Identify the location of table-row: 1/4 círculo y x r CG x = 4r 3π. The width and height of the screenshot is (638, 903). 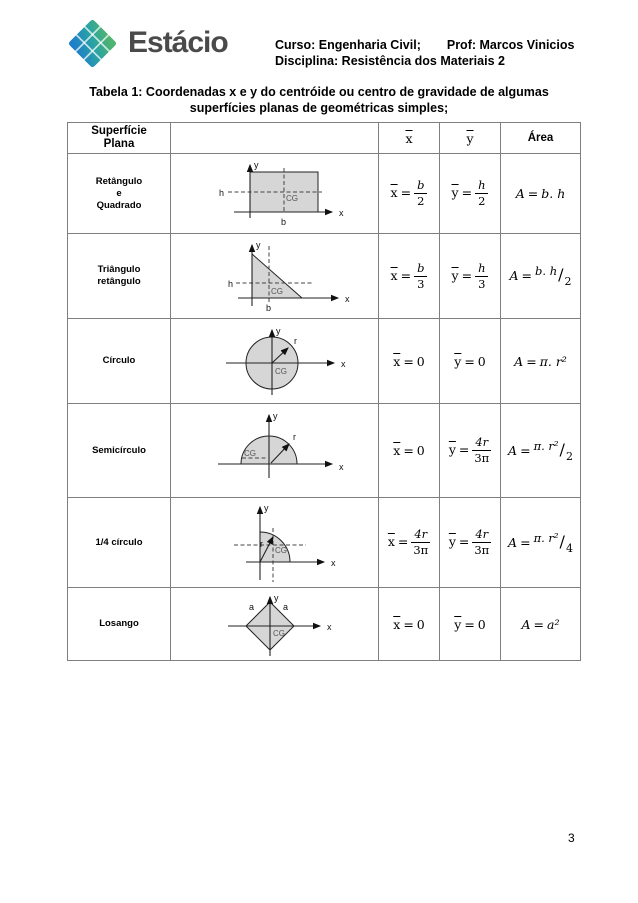
(324, 542).